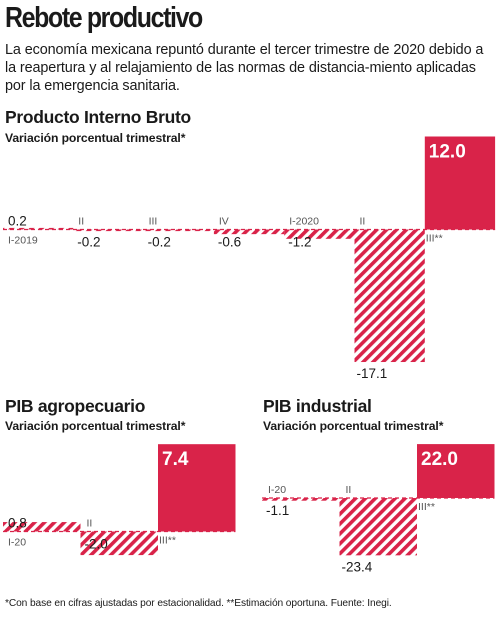  What do you see at coordinates (96, 544) in the screenshot?
I see `value-label: -2.0` at bounding box center [96, 544].